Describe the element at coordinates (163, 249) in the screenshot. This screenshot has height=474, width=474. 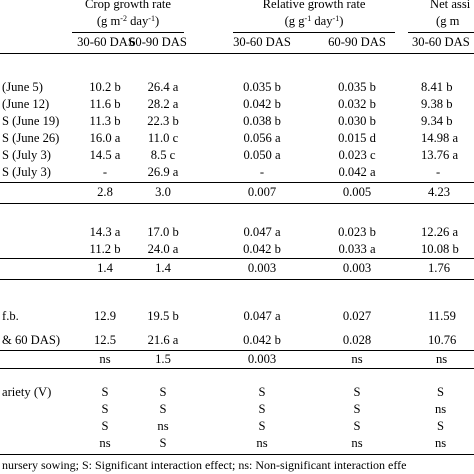
I see `table-cell: 24.0 a` at that location.